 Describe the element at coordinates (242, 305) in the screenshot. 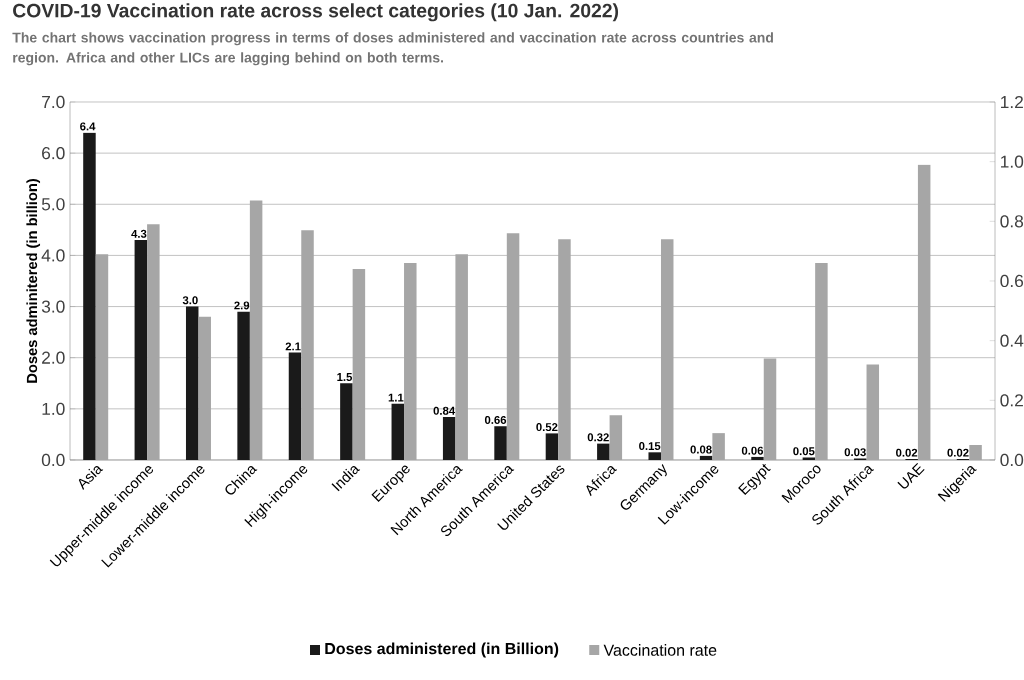

I see `data-label: 2.9` at that location.